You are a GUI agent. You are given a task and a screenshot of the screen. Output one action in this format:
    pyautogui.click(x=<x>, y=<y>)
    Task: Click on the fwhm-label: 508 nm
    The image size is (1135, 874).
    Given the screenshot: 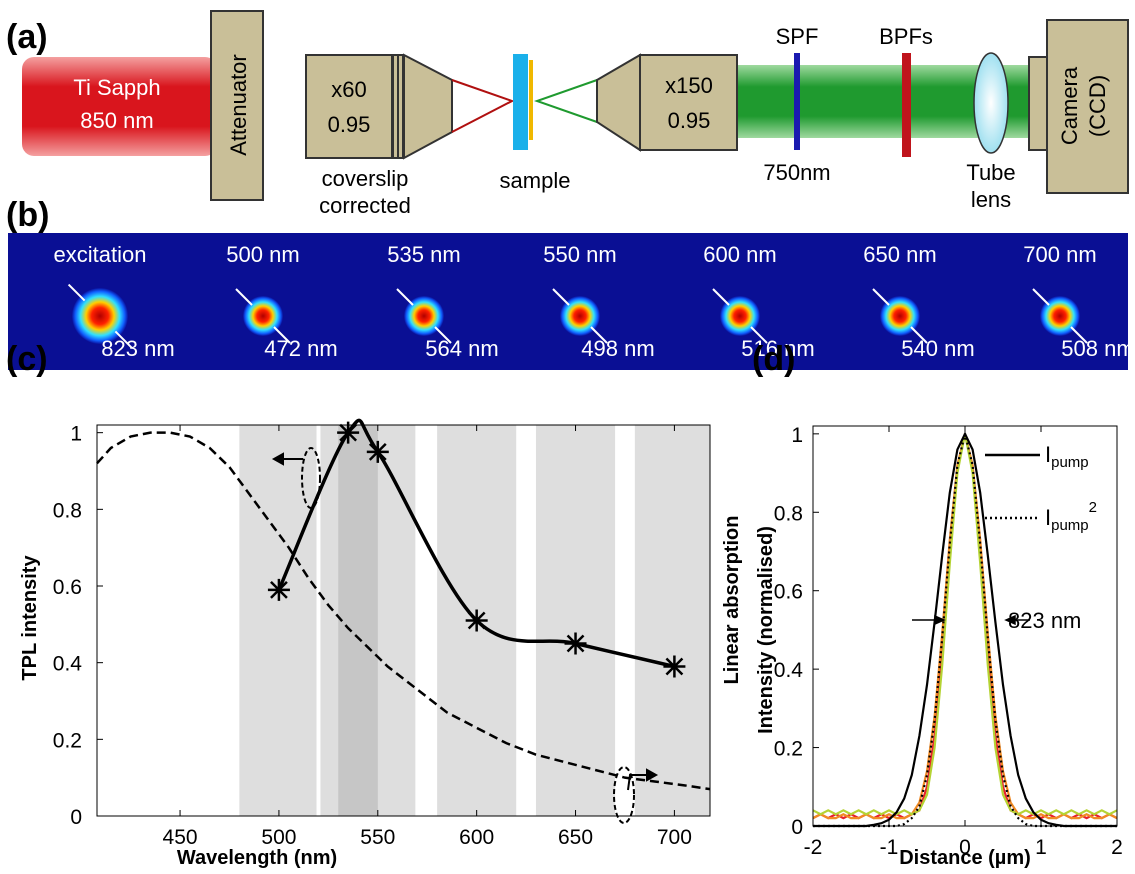 What is the action you would take?
    pyautogui.click(x=1097, y=348)
    